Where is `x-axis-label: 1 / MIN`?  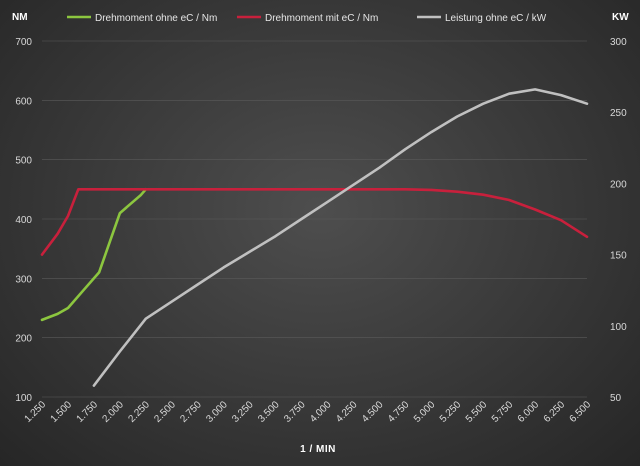 x-axis-label: 1 / MIN is located at coordinates (318, 449).